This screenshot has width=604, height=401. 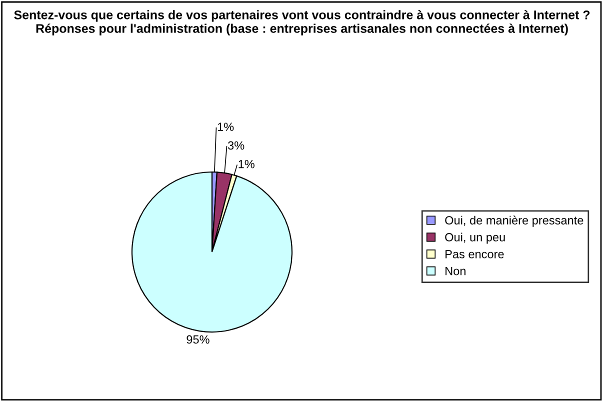 I want to click on legend-label: Pas encore, so click(x=475, y=254).